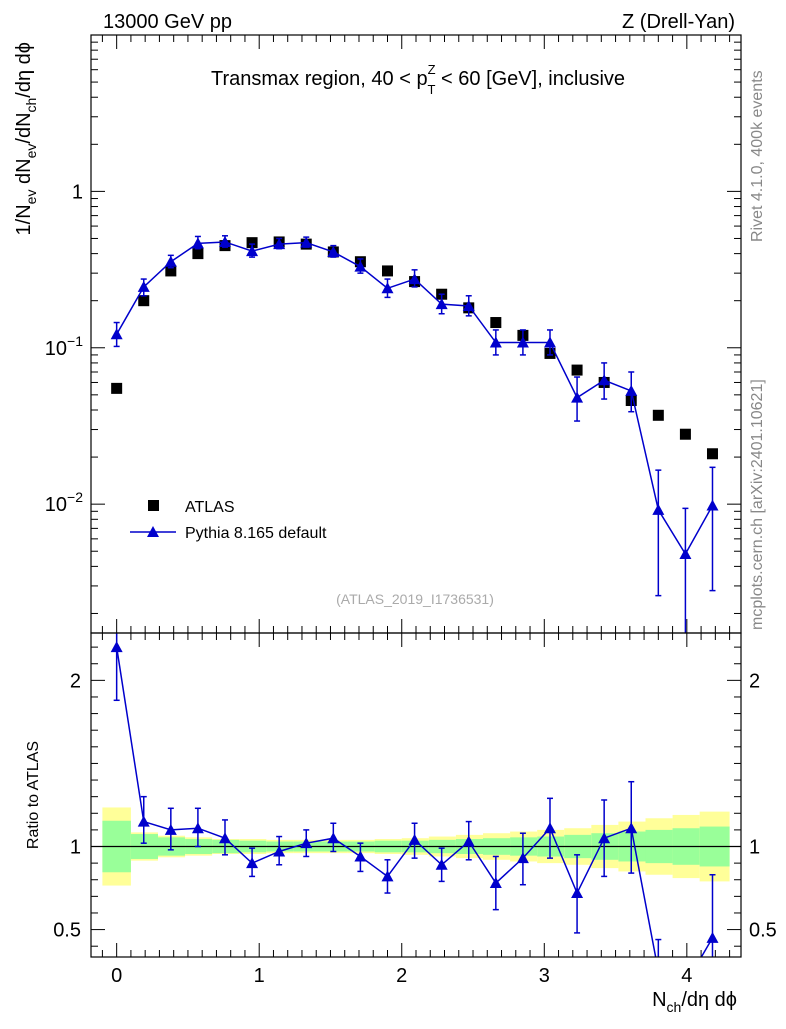  What do you see at coordinates (26, 138) in the screenshot?
I see `main-y-axis-label: 1/Nev dNev/dNch/dη dϕ` at bounding box center [26, 138].